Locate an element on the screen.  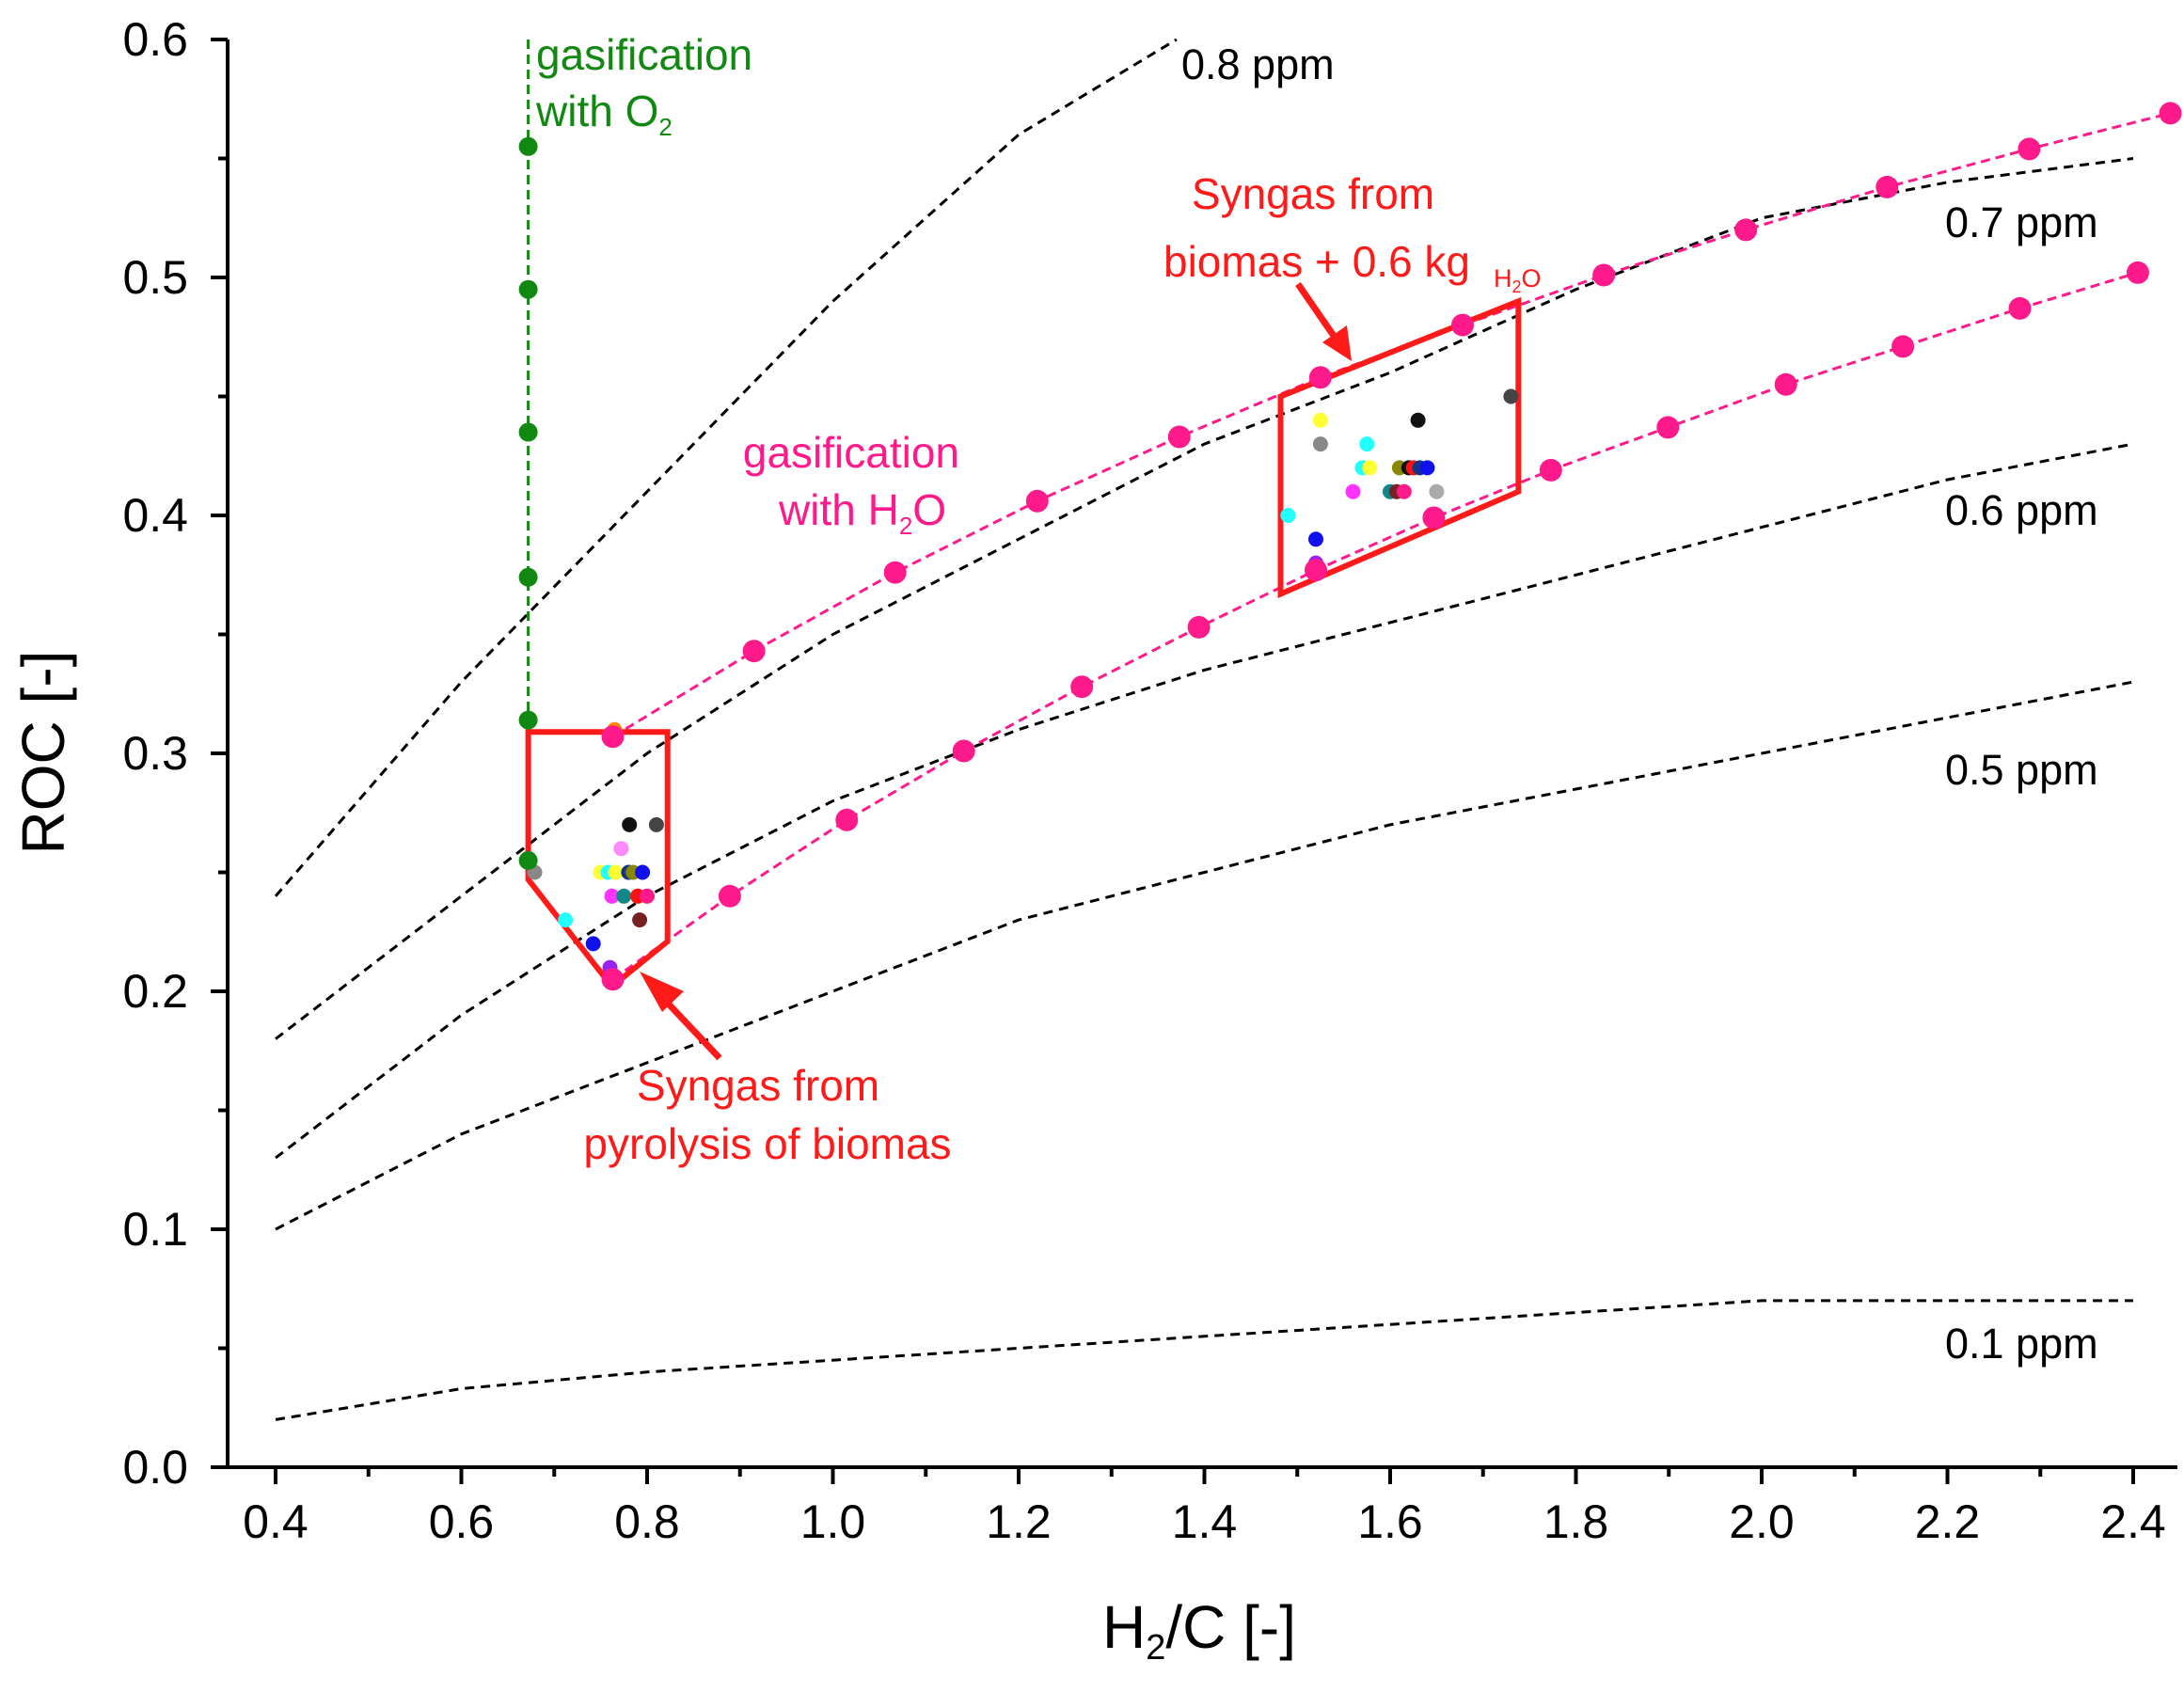
x-axis-ticks: 0.4 0.6 0.8 1.0 1.2 1.4 1.6 1.8 2.0 2.2 2.4 is located at coordinates (1204, 1507).